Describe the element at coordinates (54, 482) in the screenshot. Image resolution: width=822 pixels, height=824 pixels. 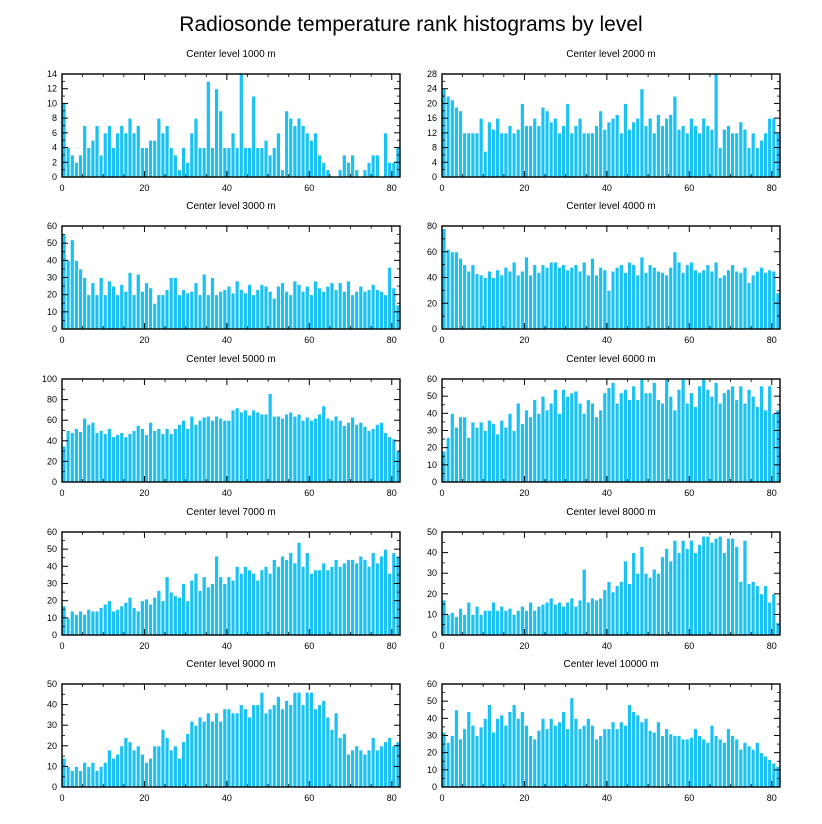
I see `y-tick-label: 0` at that location.